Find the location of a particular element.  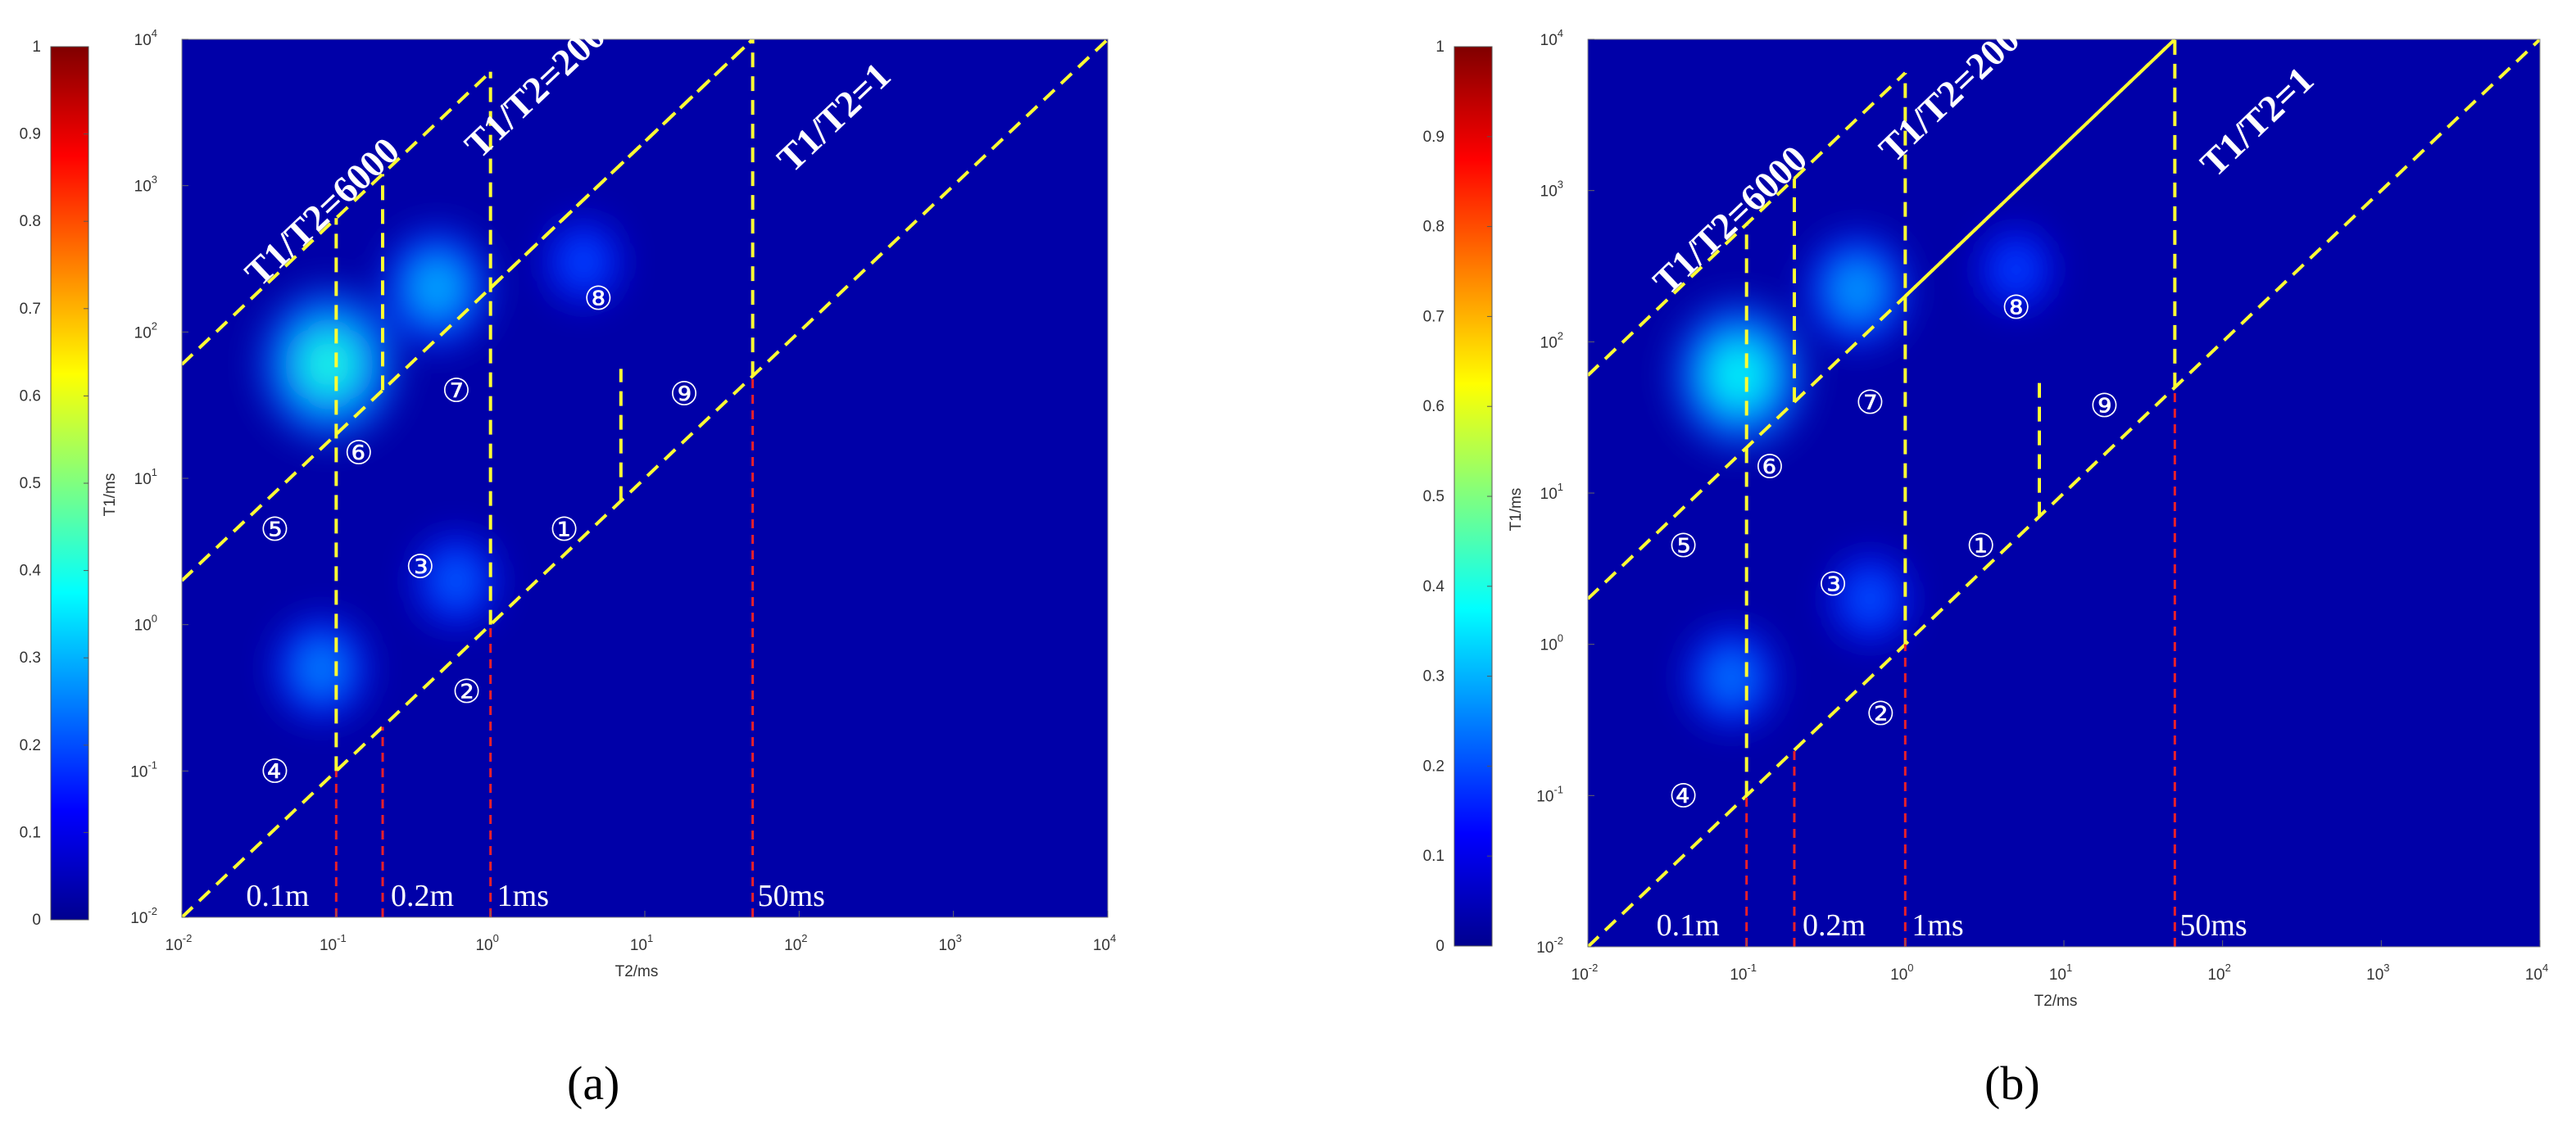

panel-label: (a) is located at coordinates (593, 1083).